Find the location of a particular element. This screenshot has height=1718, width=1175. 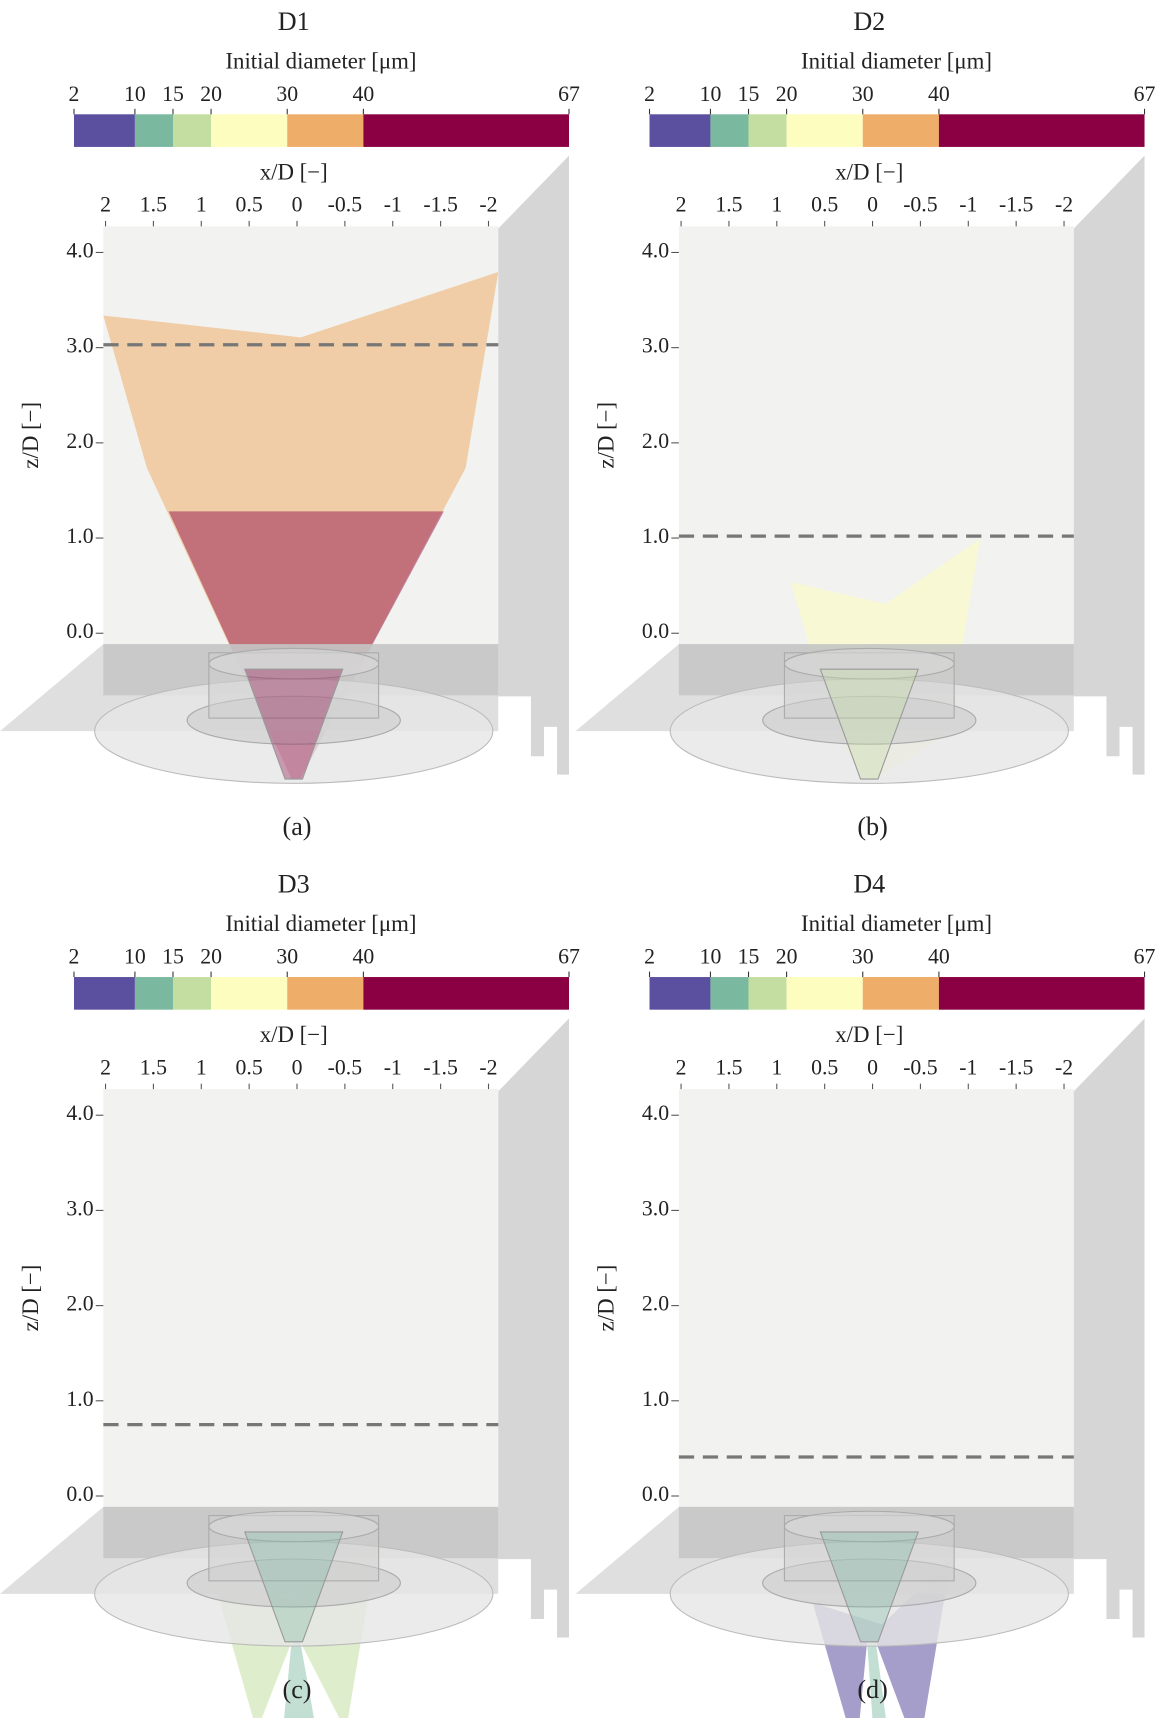

colorbar-tick-label: 67 is located at coordinates (1145, 94).